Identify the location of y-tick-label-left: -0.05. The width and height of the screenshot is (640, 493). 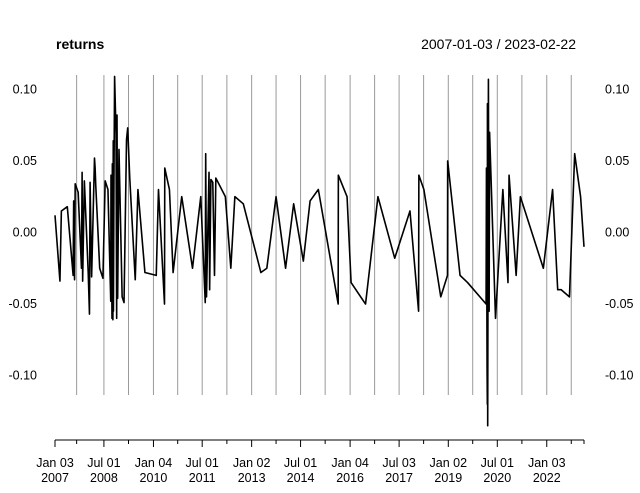
(23, 304).